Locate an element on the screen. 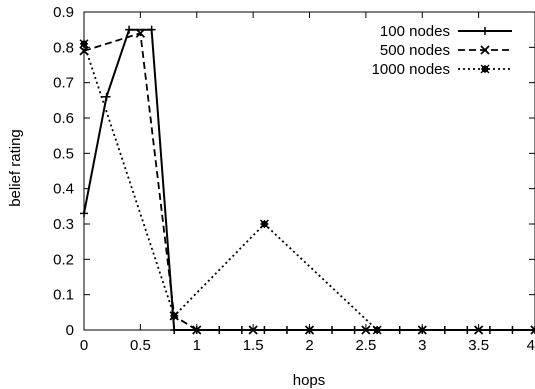  legend-item-1000-nodes: 1000 nodes is located at coordinates (442, 69).